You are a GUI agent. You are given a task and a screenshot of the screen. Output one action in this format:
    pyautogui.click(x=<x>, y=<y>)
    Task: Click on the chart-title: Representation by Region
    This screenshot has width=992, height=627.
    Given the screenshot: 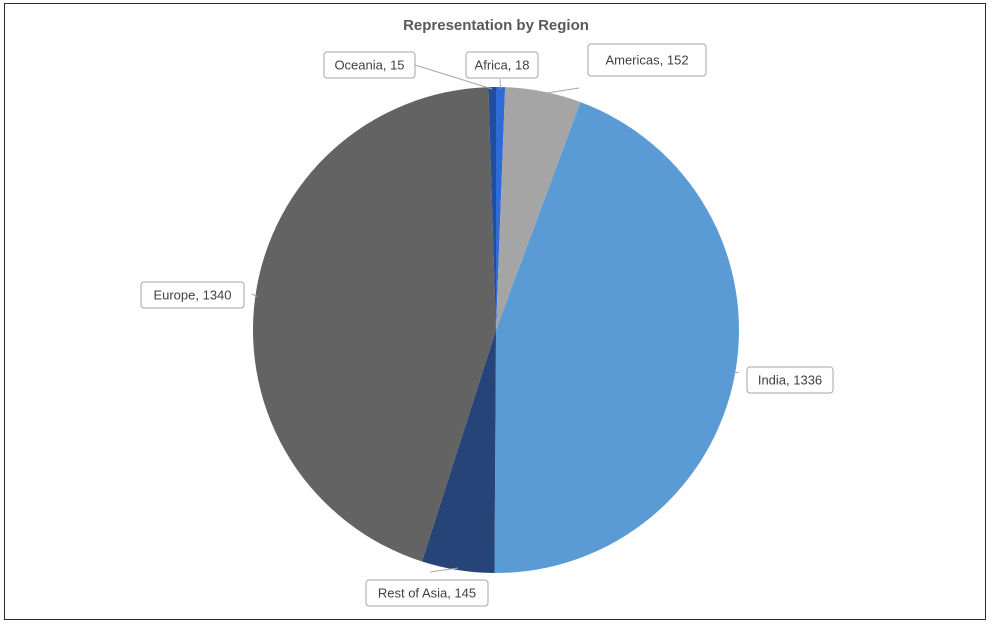 What is the action you would take?
    pyautogui.click(x=496, y=25)
    